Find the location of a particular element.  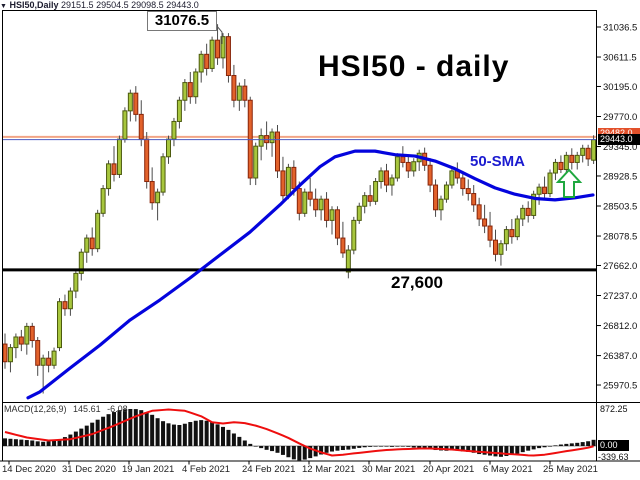

chart-title-annotation: HSI50 - daily is located at coordinates (414, 66).